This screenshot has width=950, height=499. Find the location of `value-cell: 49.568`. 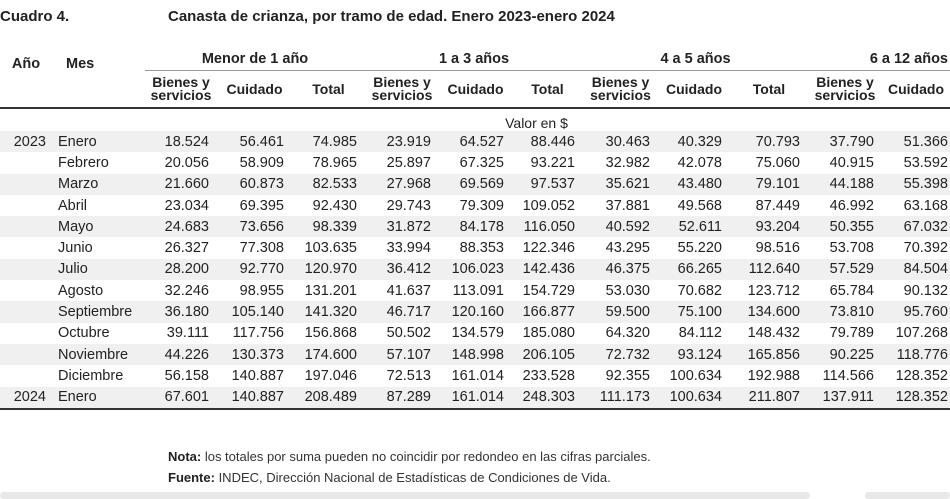

value-cell: 49.568 is located at coordinates (699, 205).